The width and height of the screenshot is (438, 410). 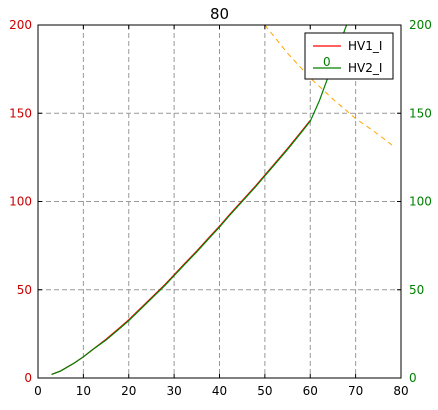 I want to click on y2-tick-label: 0, so click(x=413, y=378).